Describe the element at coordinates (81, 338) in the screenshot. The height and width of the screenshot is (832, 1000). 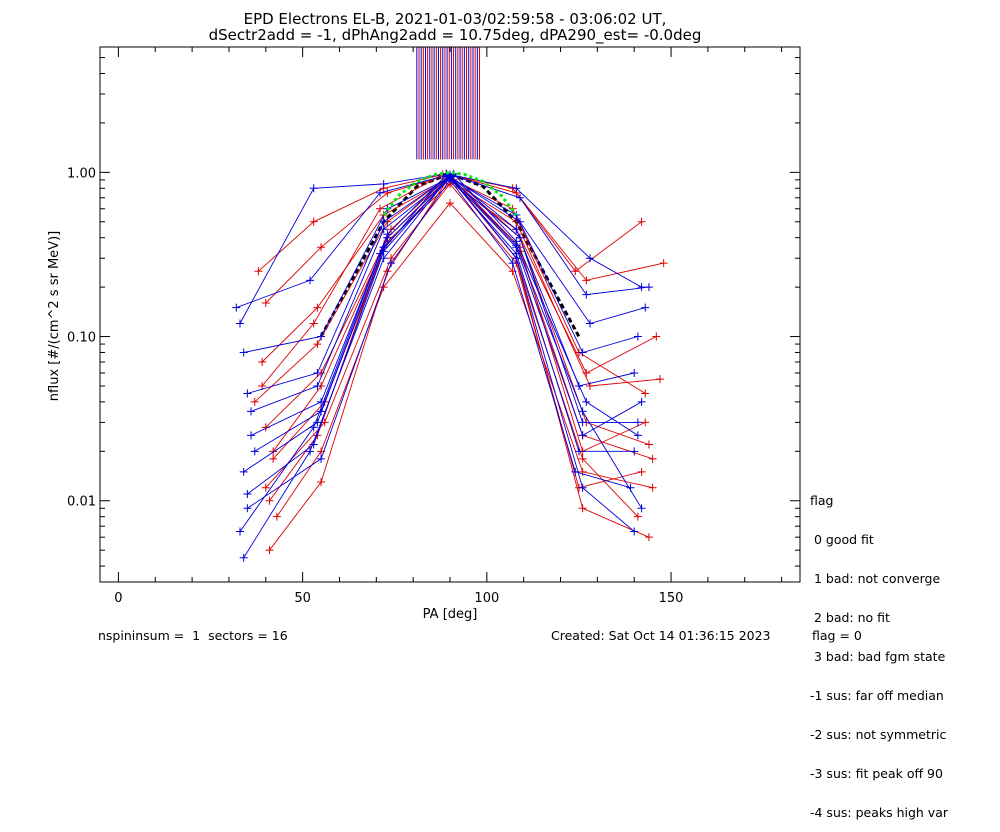
I see `y-tick-label-1: 0.10` at that location.